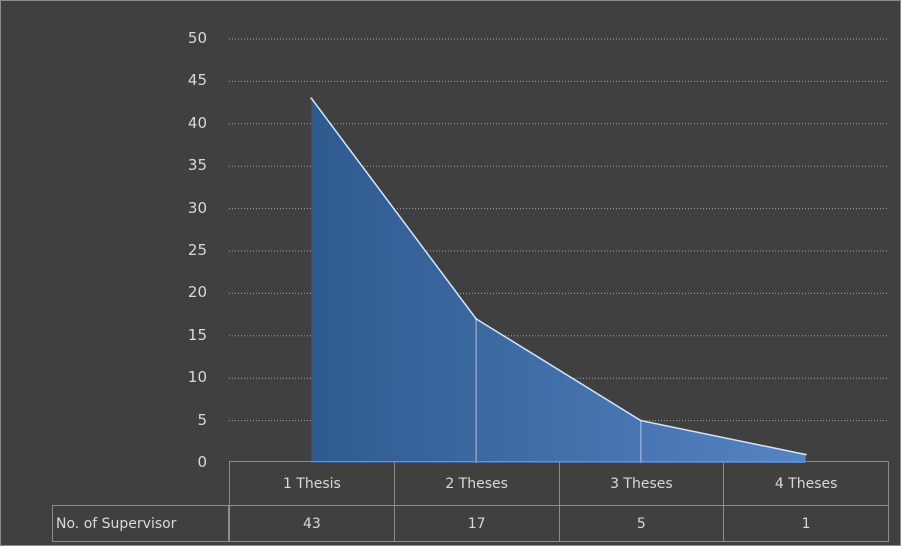 The width and height of the screenshot is (901, 547). What do you see at coordinates (806, 523) in the screenshot?
I see `table-value-4: 1` at bounding box center [806, 523].